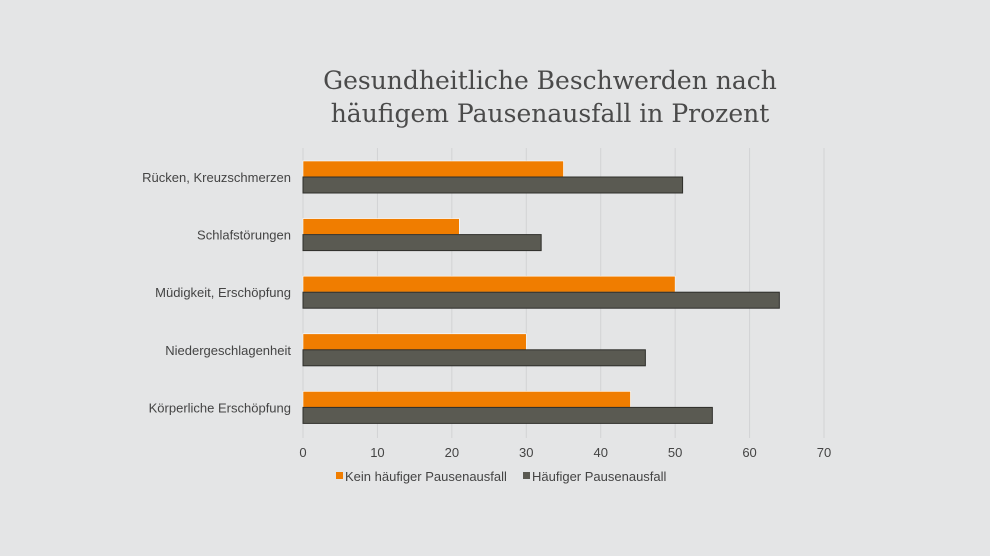  What do you see at coordinates (228, 350) in the screenshot?
I see `category-label: Niedergeschlagenheit` at bounding box center [228, 350].